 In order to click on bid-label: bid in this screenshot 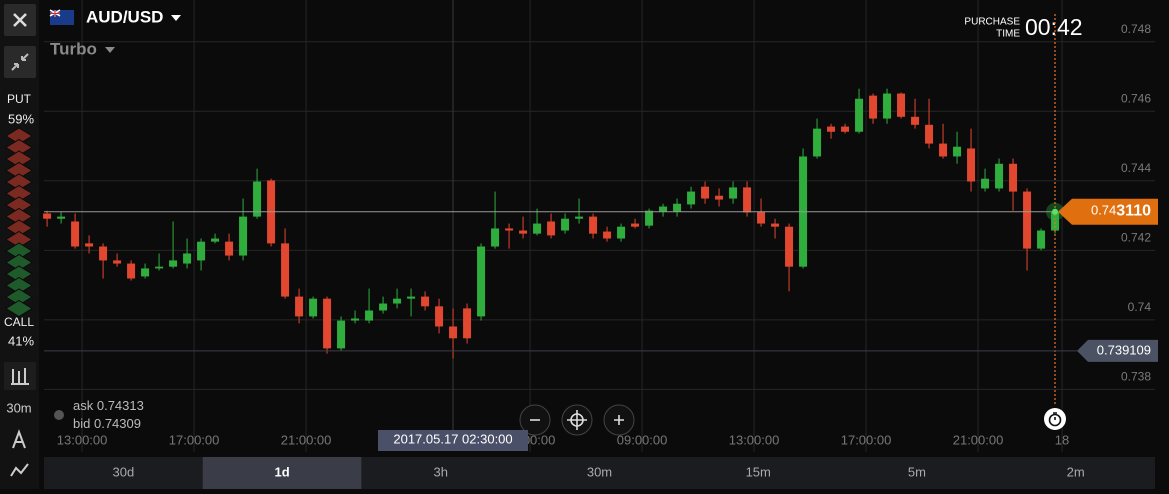, I will do `click(81, 423)`.